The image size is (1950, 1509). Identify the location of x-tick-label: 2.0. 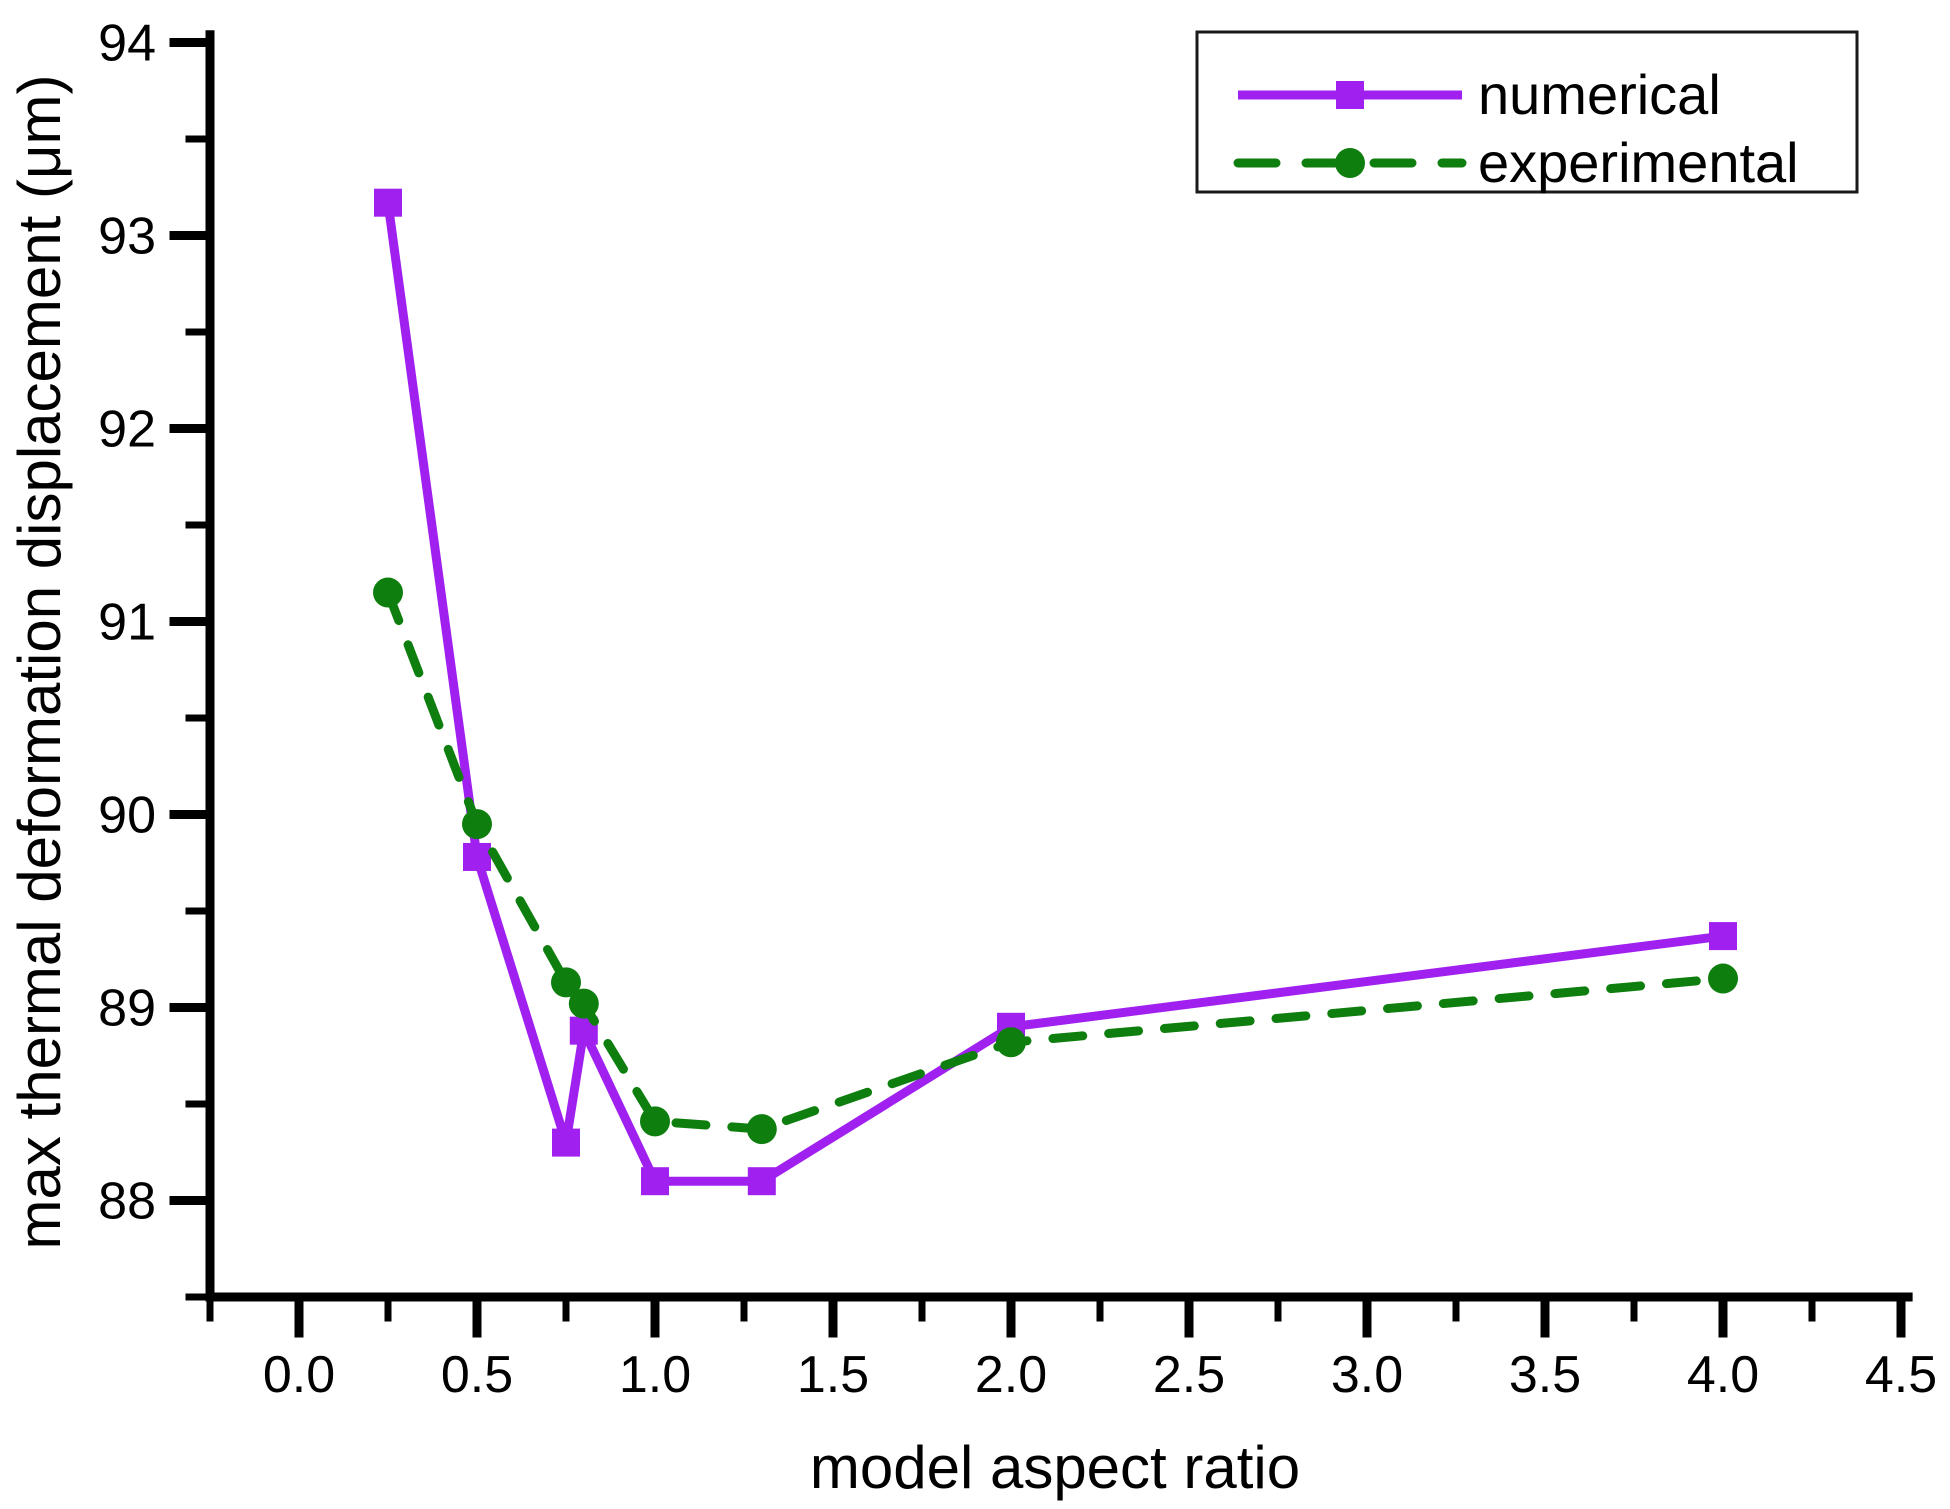
(1011, 1375).